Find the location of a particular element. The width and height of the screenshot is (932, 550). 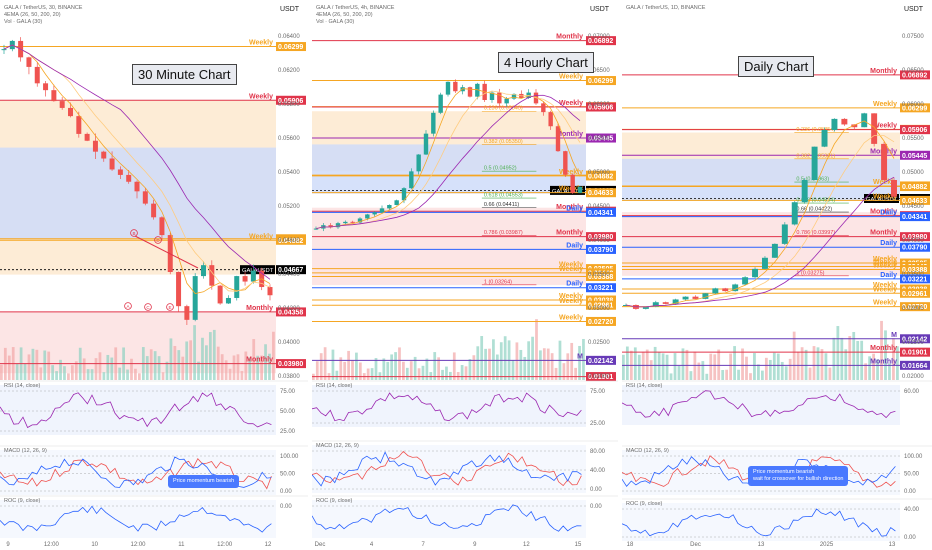

price-axis-tick: 0.03000 is located at coordinates (599, 309).